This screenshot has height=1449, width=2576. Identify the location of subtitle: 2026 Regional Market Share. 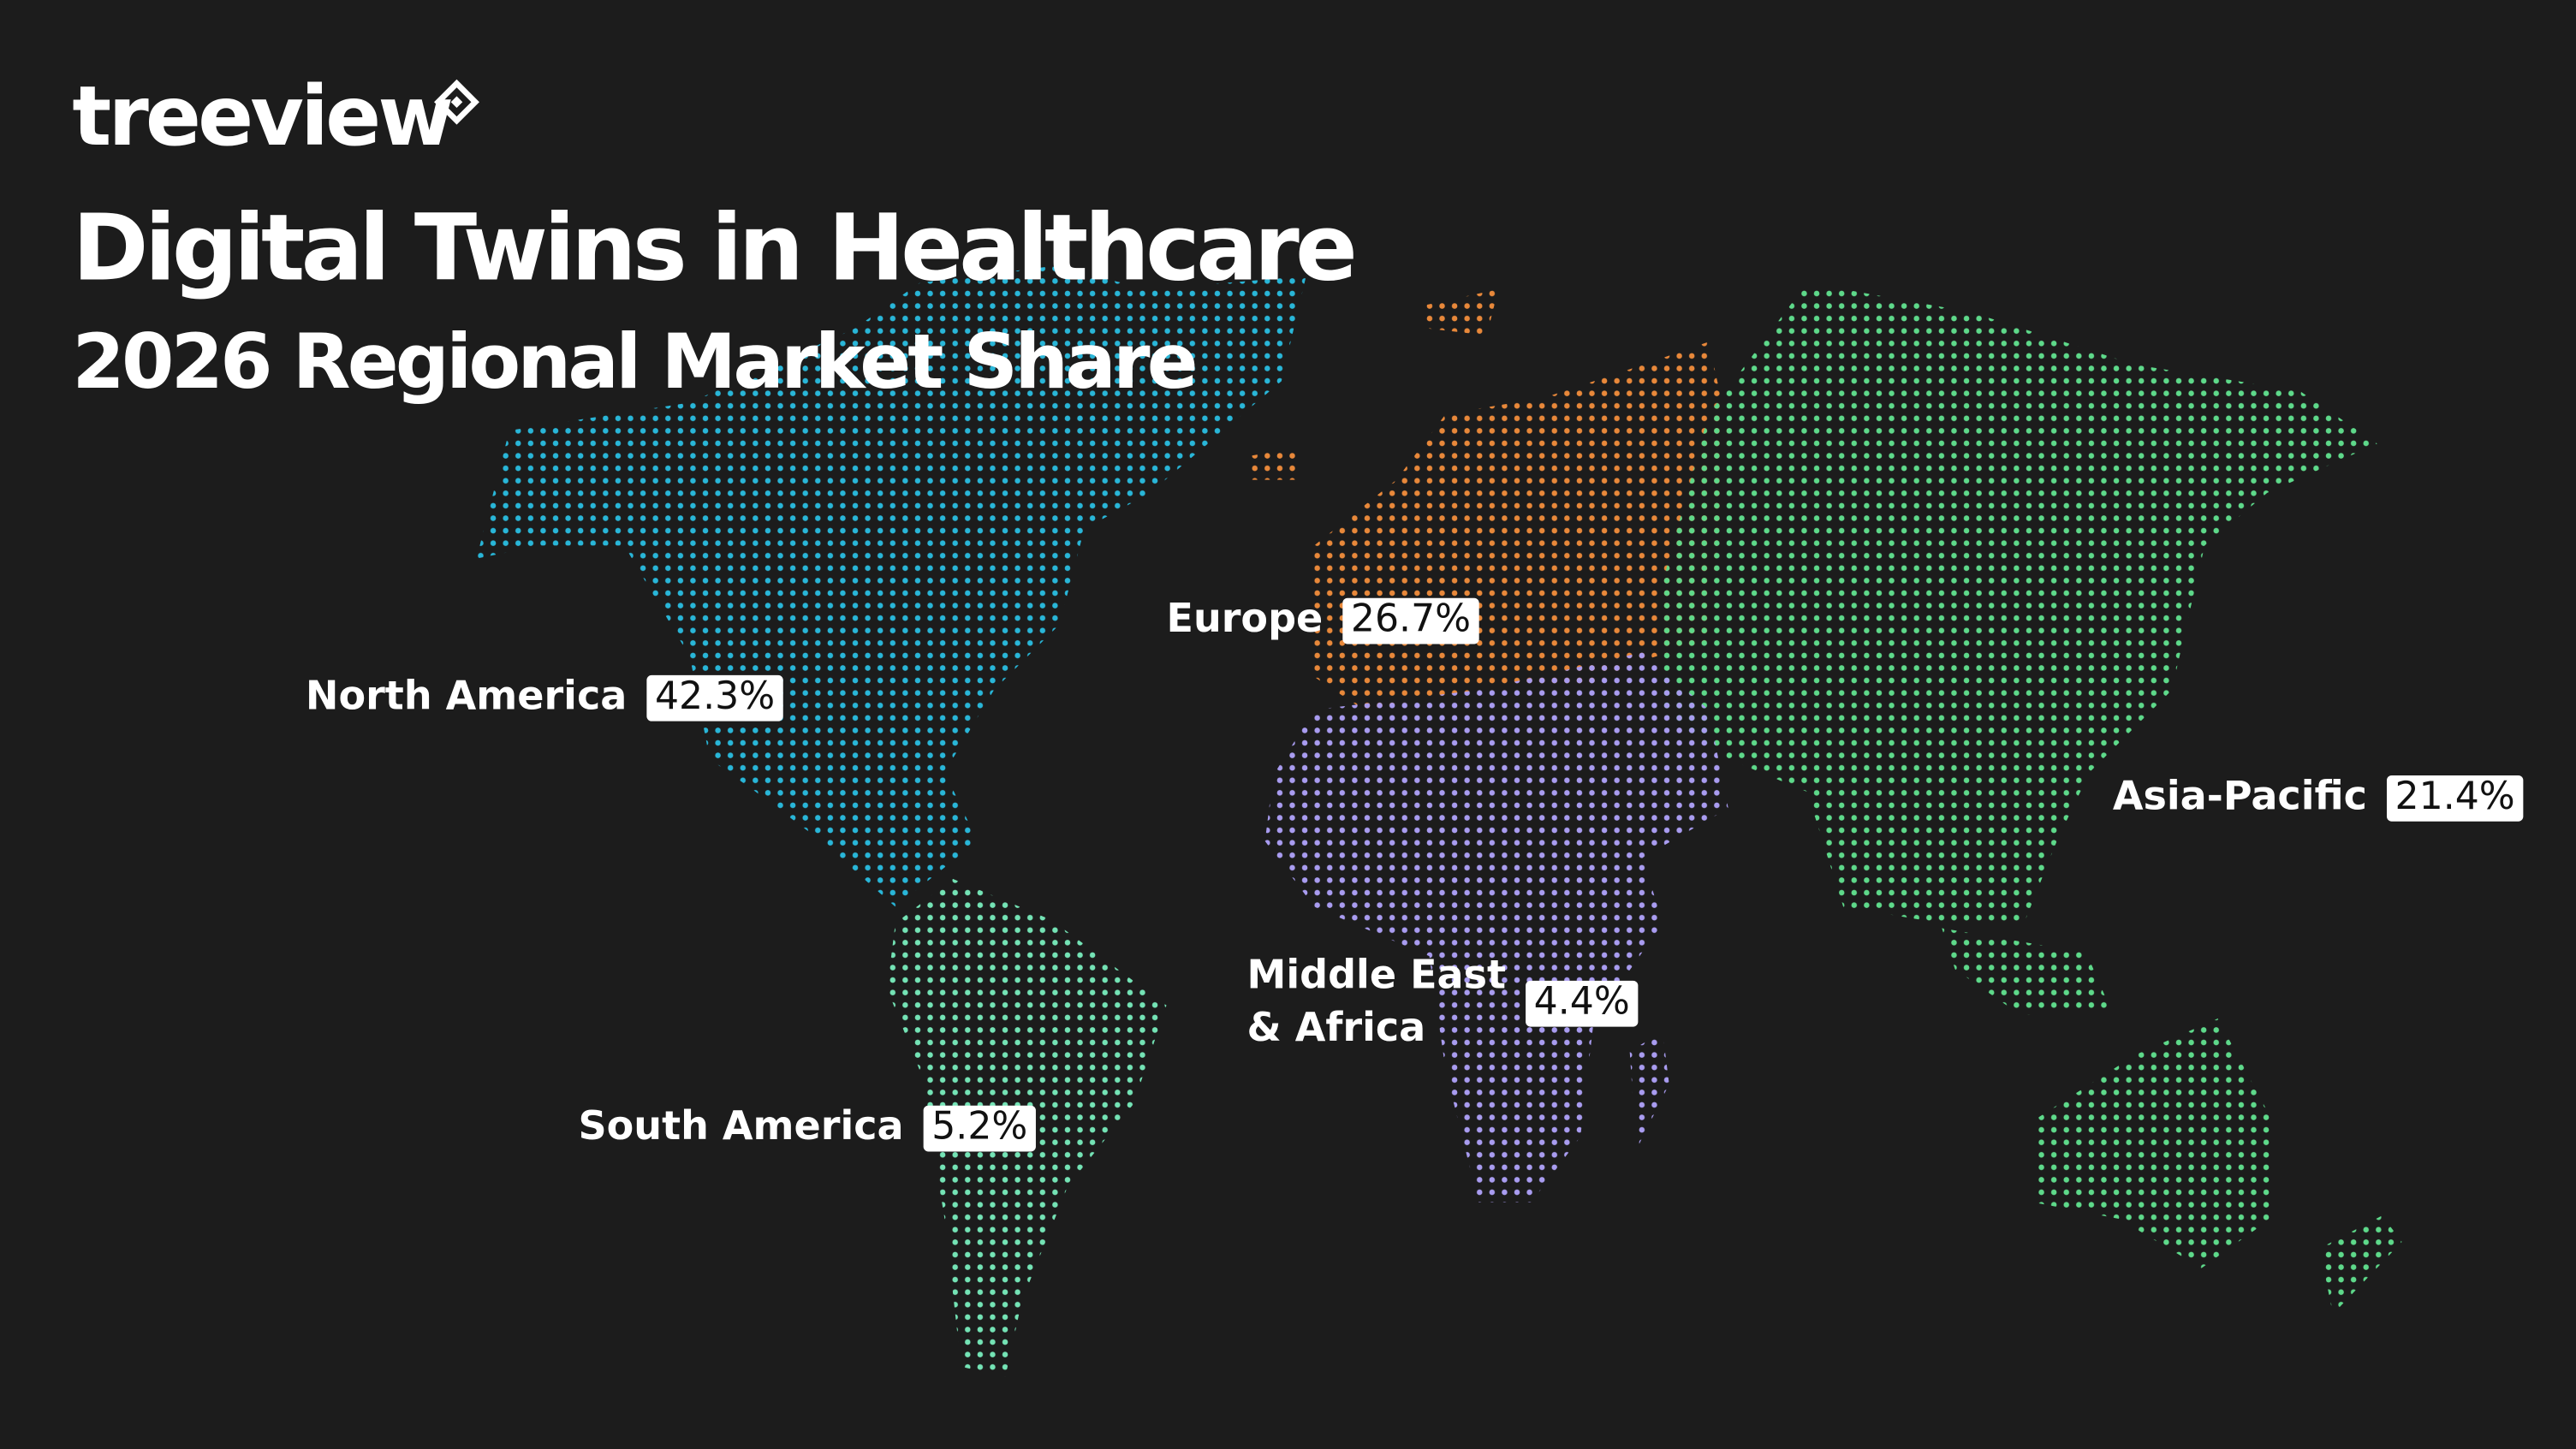
(633, 362).